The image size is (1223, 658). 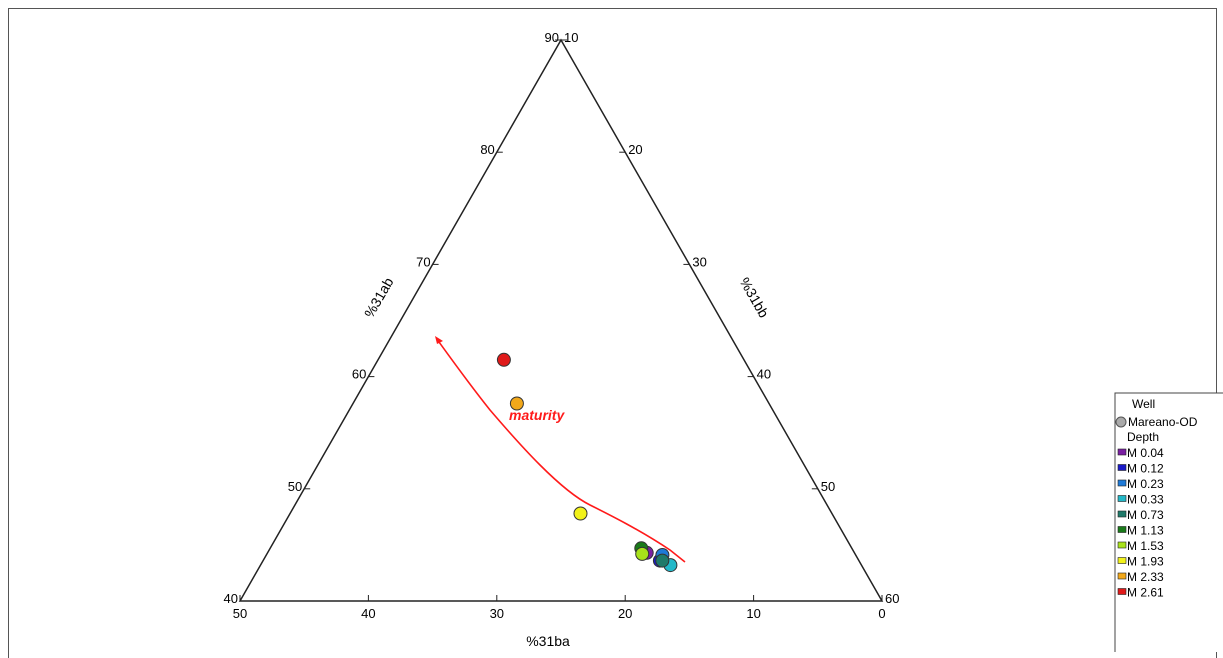 I want to click on bottom-tick-label: 50, so click(x=240, y=613).